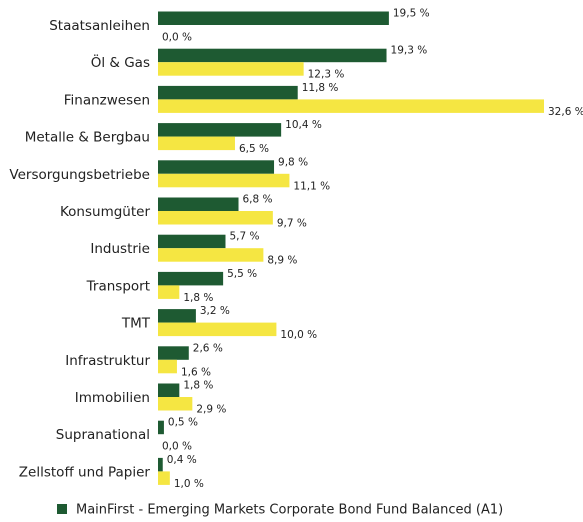 This screenshot has width=583, height=522. What do you see at coordinates (292, 224) in the screenshot?
I see `value-label: 9,7 %` at bounding box center [292, 224].